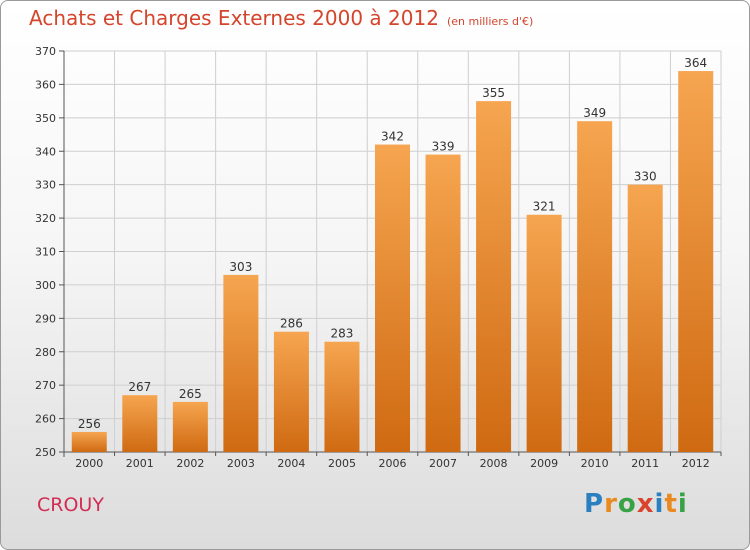  What do you see at coordinates (140, 423) in the screenshot?
I see `bar-2001` at bounding box center [140, 423].